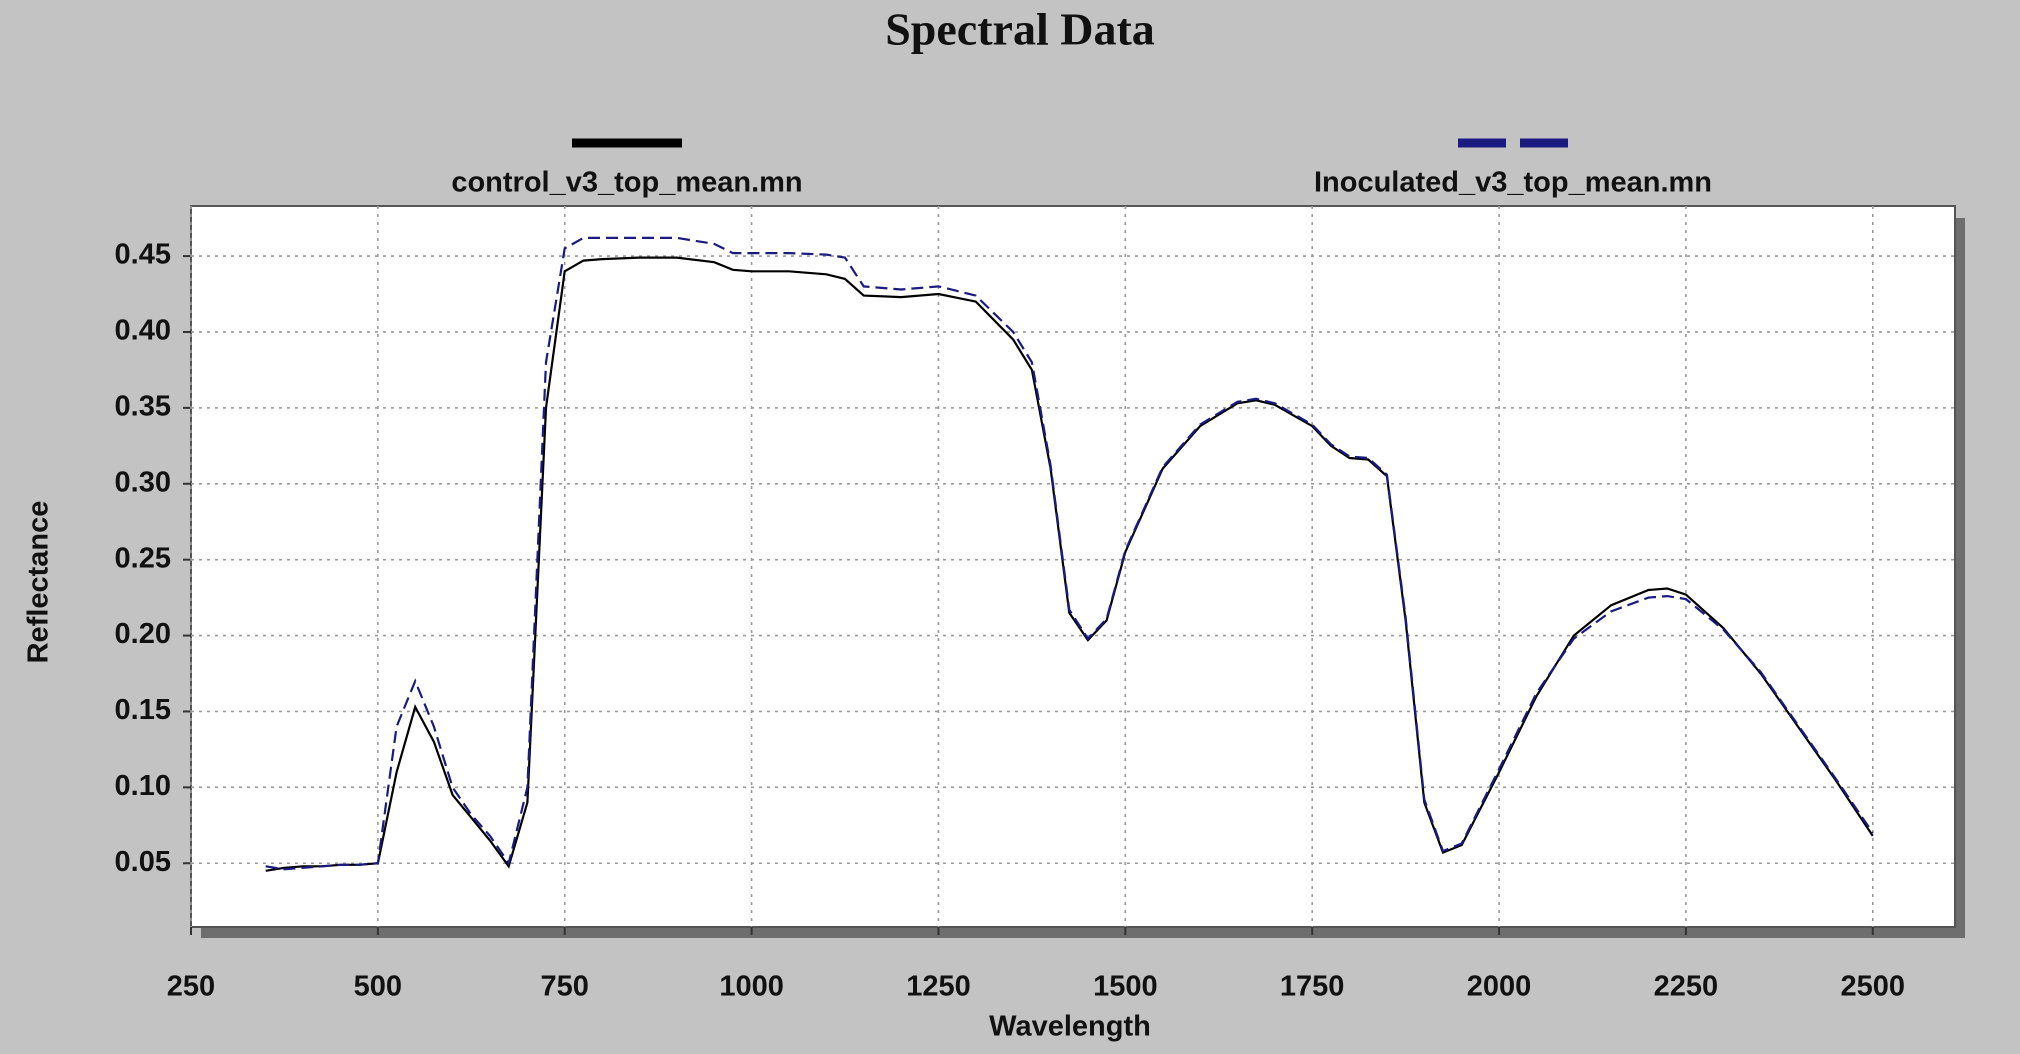  I want to click on x-tick-label: 750, so click(565, 987).